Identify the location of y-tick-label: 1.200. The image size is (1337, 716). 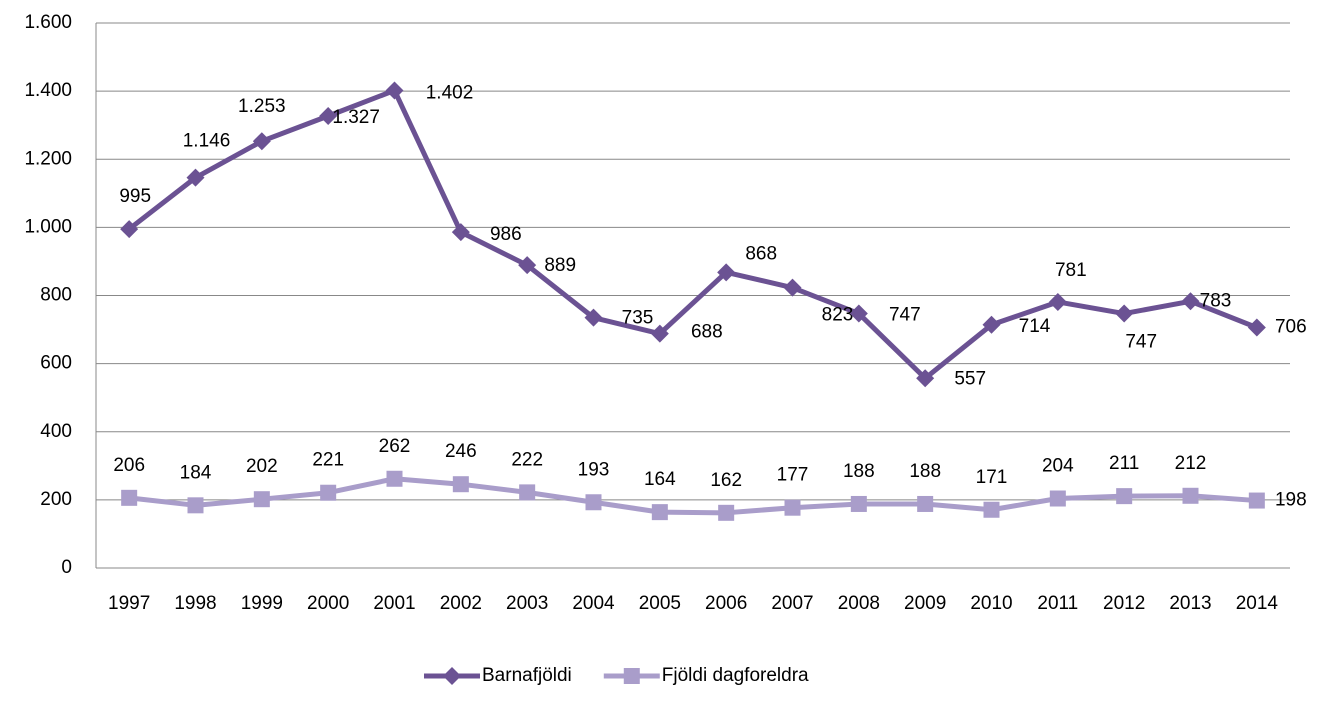
(48, 158).